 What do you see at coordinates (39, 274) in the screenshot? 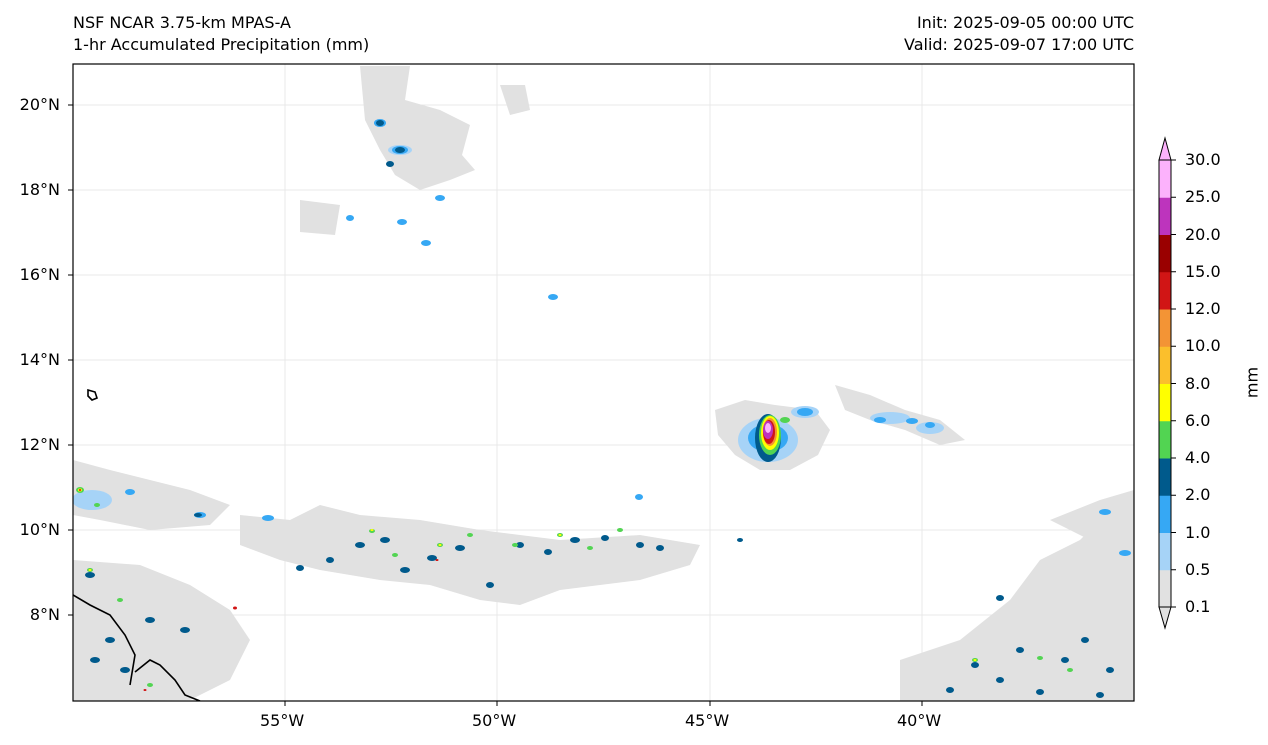
I see `lat-label: 16°N` at bounding box center [39, 274].